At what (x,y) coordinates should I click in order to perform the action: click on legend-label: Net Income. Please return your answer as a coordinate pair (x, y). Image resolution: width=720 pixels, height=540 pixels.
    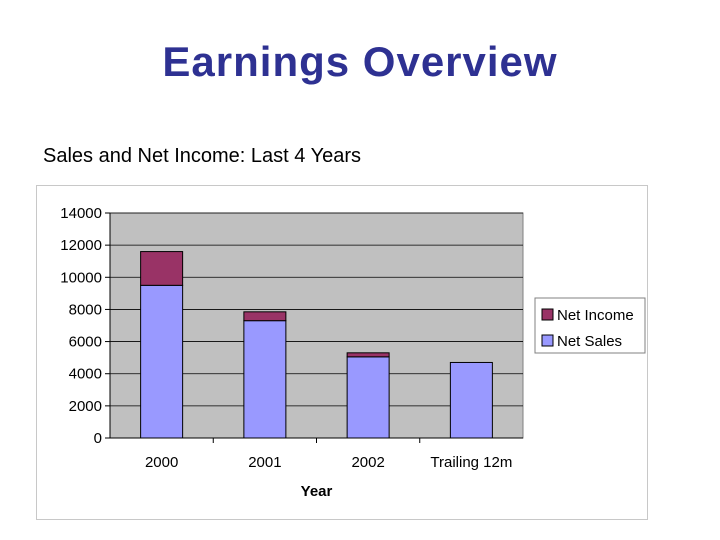
    Looking at the image, I should click on (595, 315).